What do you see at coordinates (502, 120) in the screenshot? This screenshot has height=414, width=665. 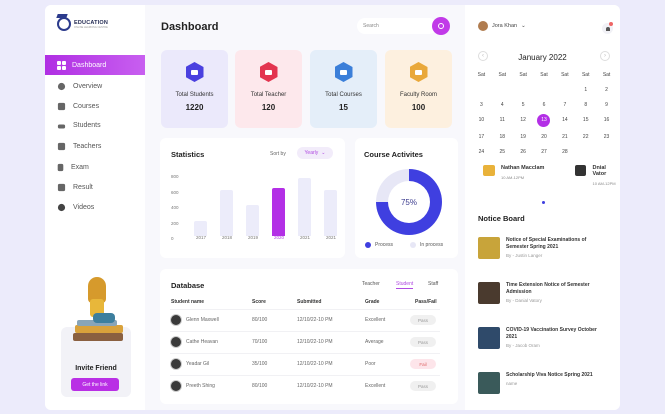 I see `calendar-day: 11` at bounding box center [502, 120].